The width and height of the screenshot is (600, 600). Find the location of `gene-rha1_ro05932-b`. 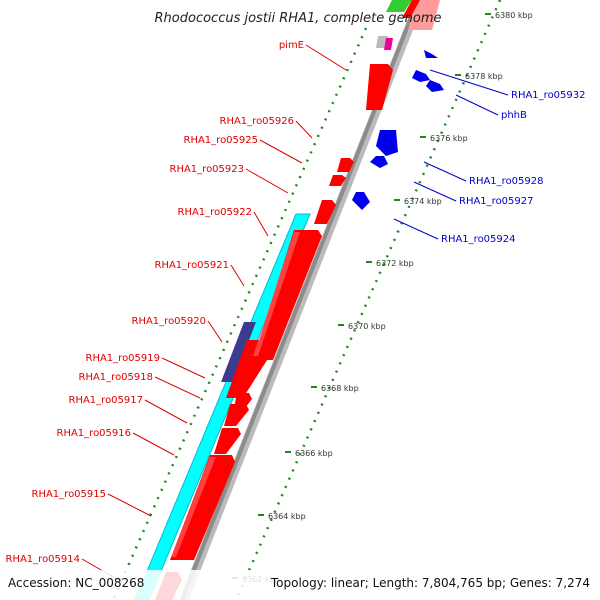

gene-rha1_ro05932-b is located at coordinates (421, 76).